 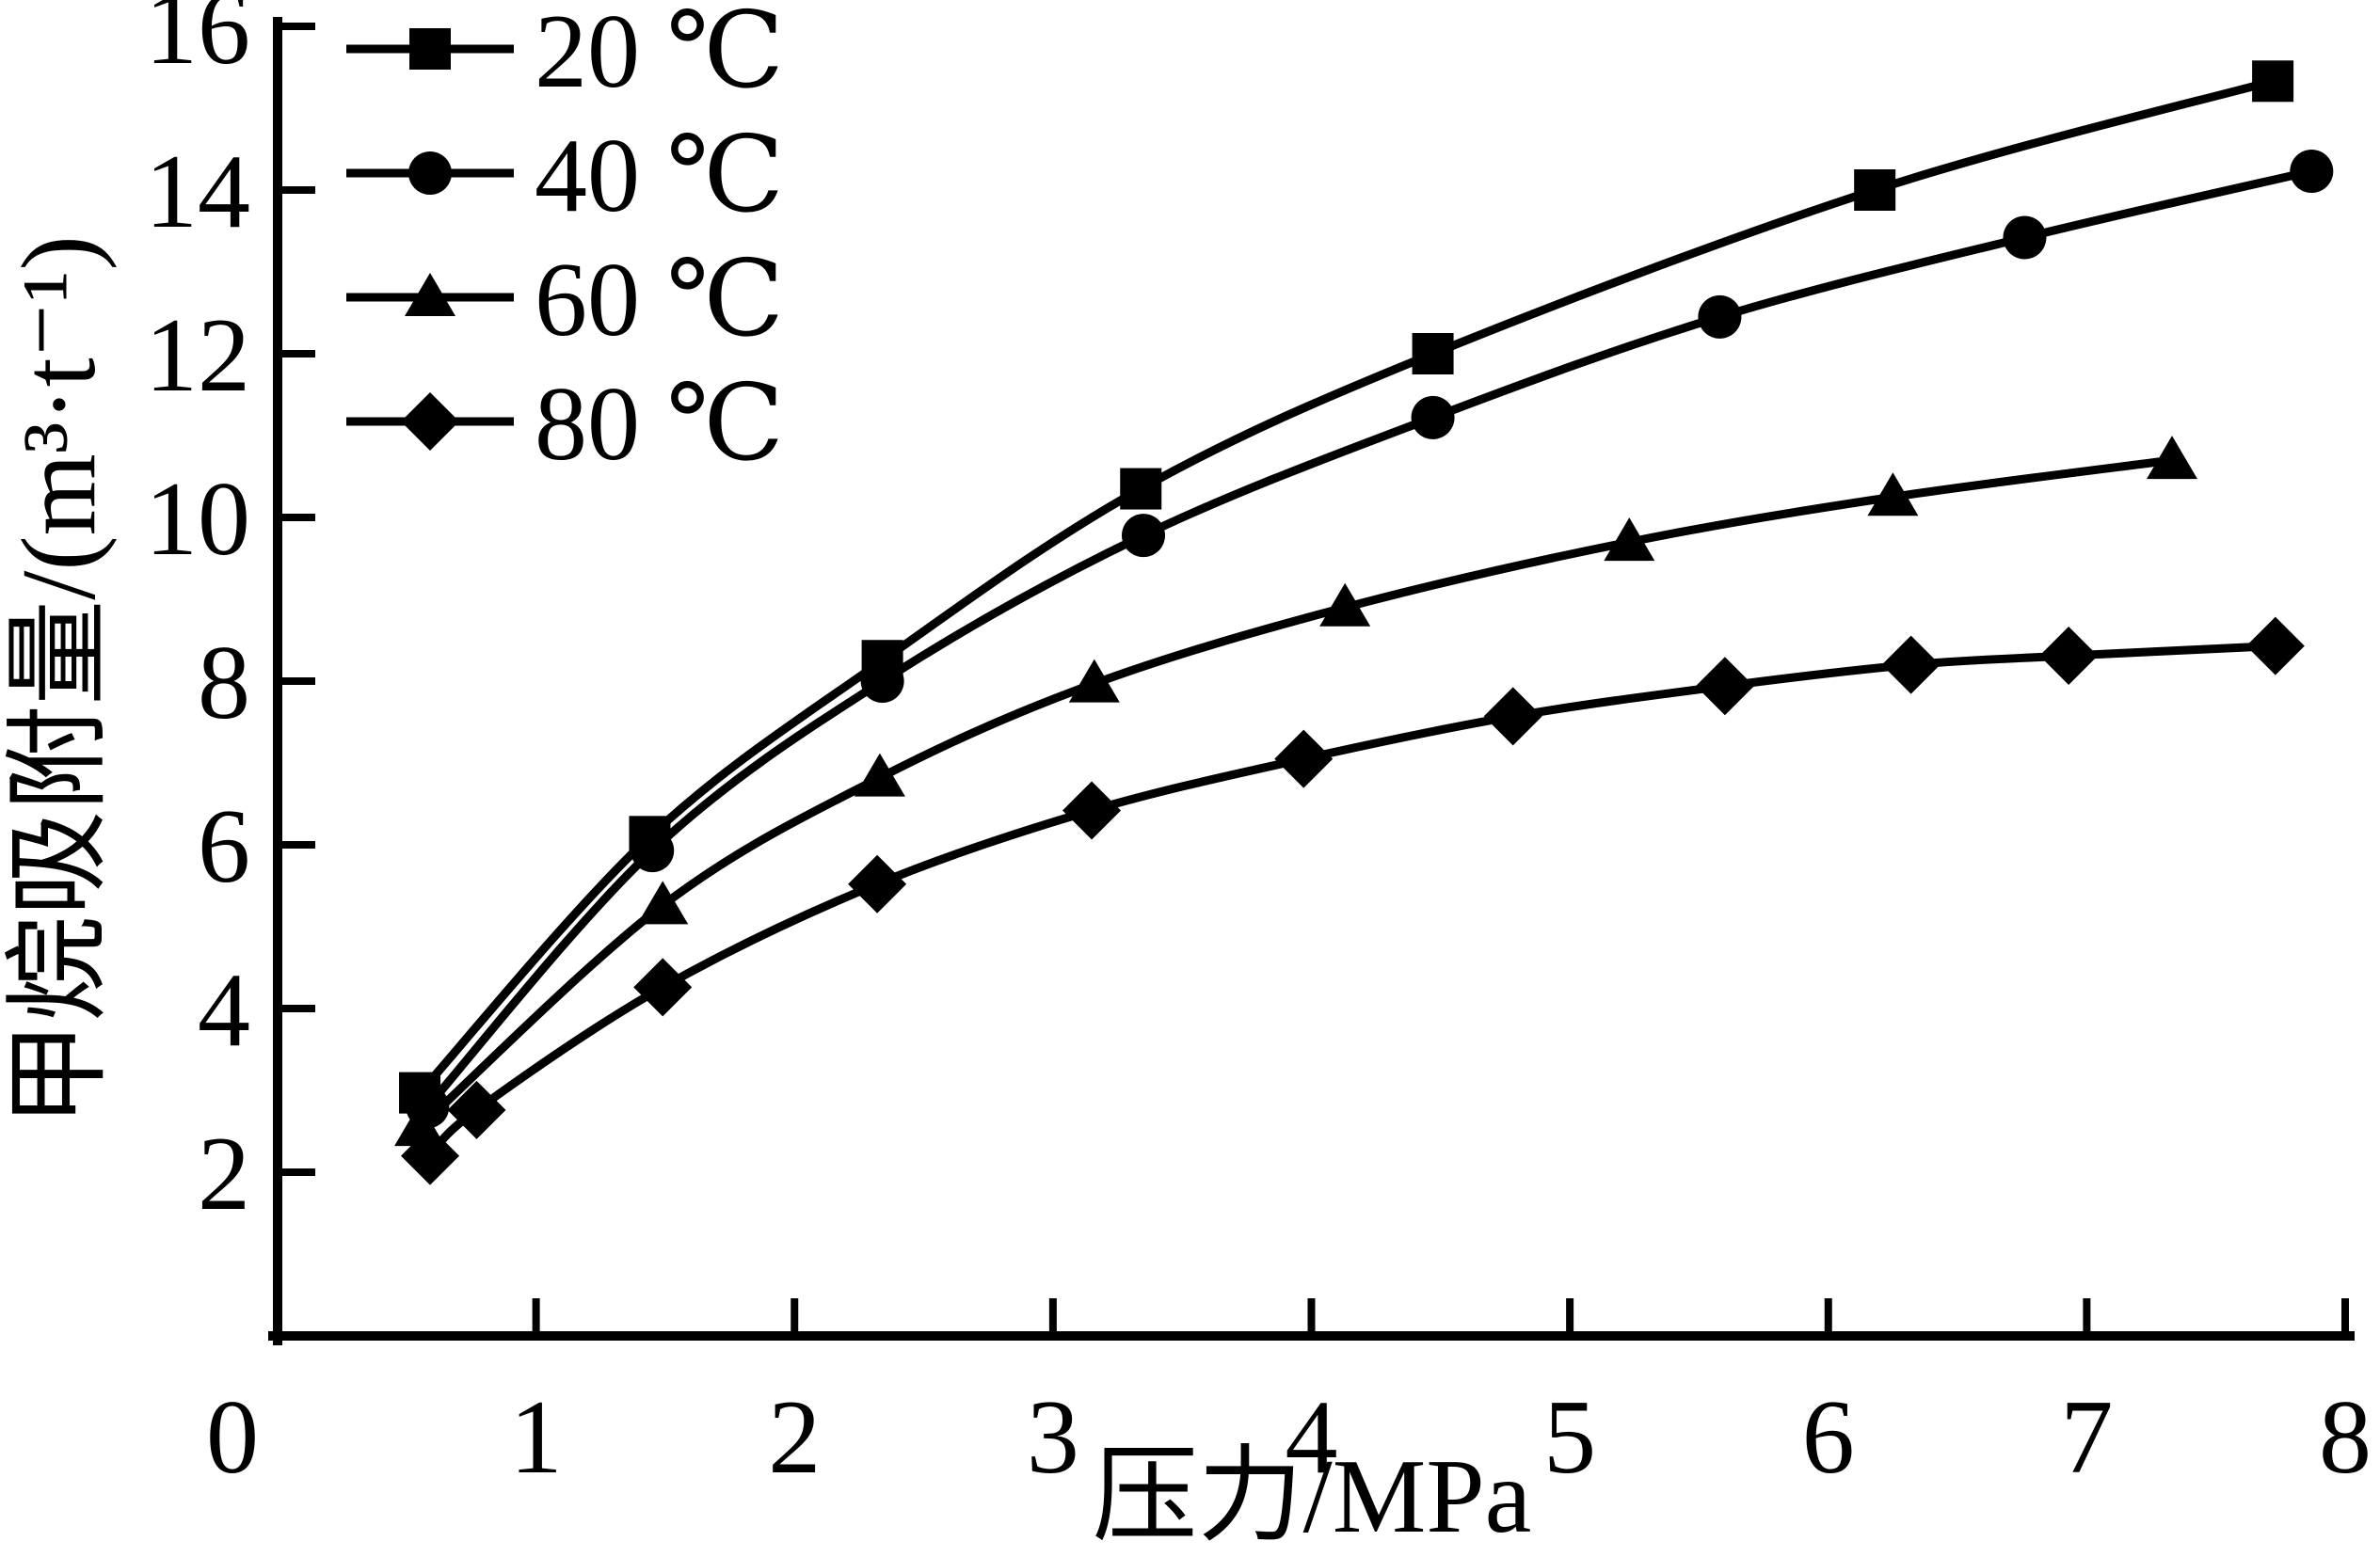 What do you see at coordinates (232, 1437) in the screenshot?
I see `x-tick-label: 0` at bounding box center [232, 1437].